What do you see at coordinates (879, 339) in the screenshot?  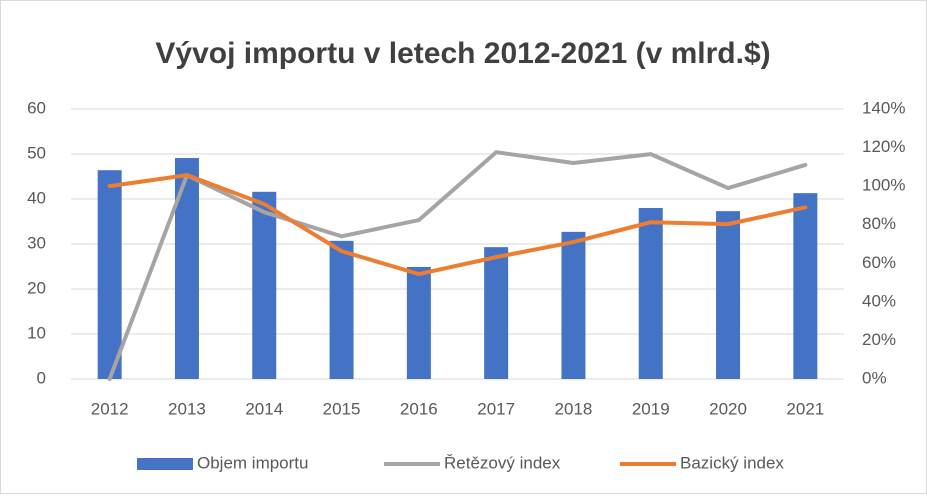 I see `y2-tick-label: 20%` at bounding box center [879, 339].